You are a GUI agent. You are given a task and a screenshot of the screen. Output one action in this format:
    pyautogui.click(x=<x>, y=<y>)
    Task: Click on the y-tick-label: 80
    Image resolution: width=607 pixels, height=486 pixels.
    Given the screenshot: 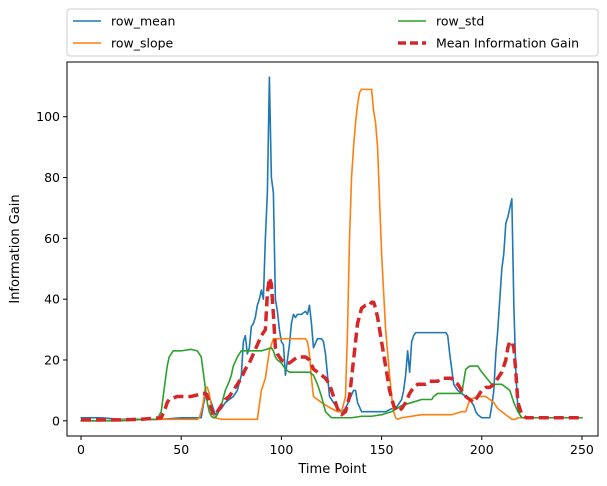 What is the action you would take?
    pyautogui.click(x=52, y=177)
    